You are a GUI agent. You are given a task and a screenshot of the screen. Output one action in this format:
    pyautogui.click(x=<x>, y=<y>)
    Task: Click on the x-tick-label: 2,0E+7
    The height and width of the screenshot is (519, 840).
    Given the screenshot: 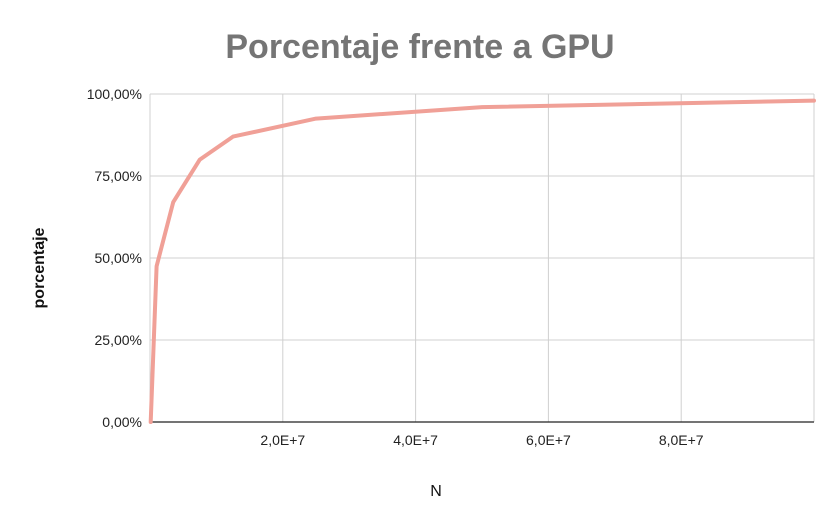 What is the action you would take?
    pyautogui.click(x=282, y=440)
    